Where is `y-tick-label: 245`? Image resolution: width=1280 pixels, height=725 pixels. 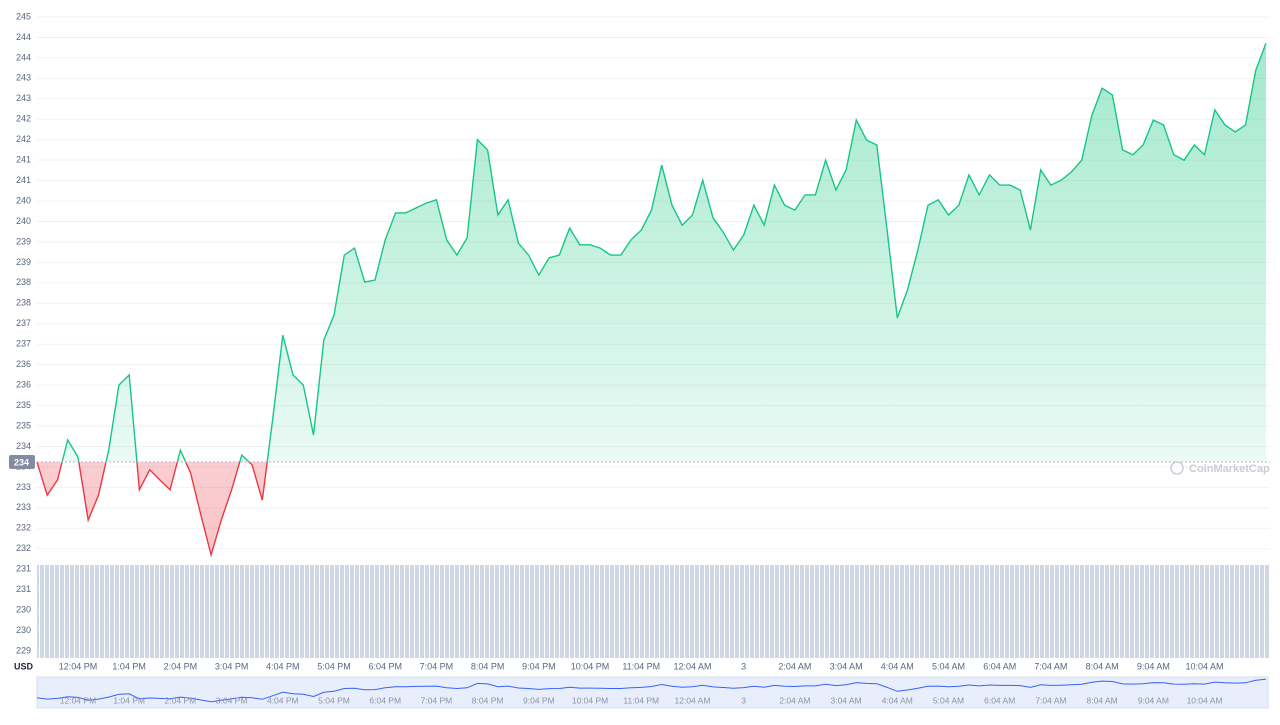
y-tick-label: 245 is located at coordinates (23, 16).